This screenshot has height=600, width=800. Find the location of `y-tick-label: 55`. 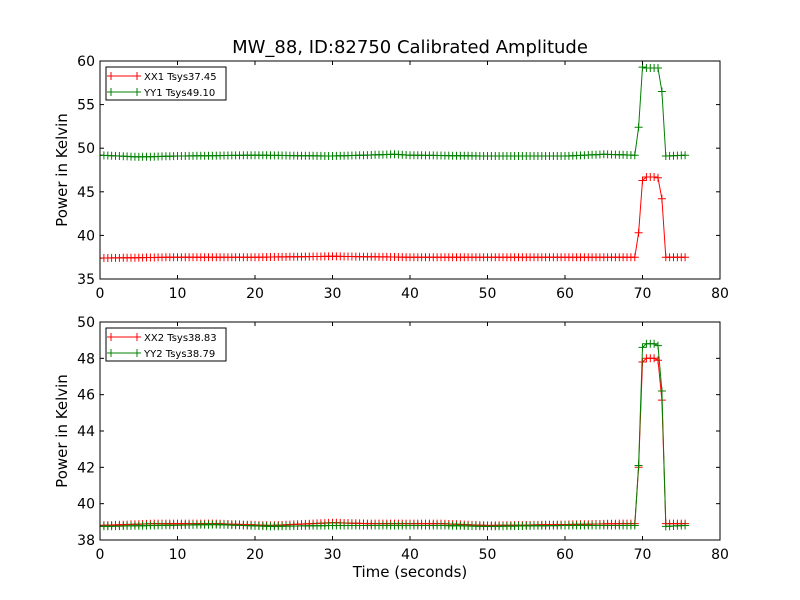

y-tick-label: 55 is located at coordinates (86, 106).